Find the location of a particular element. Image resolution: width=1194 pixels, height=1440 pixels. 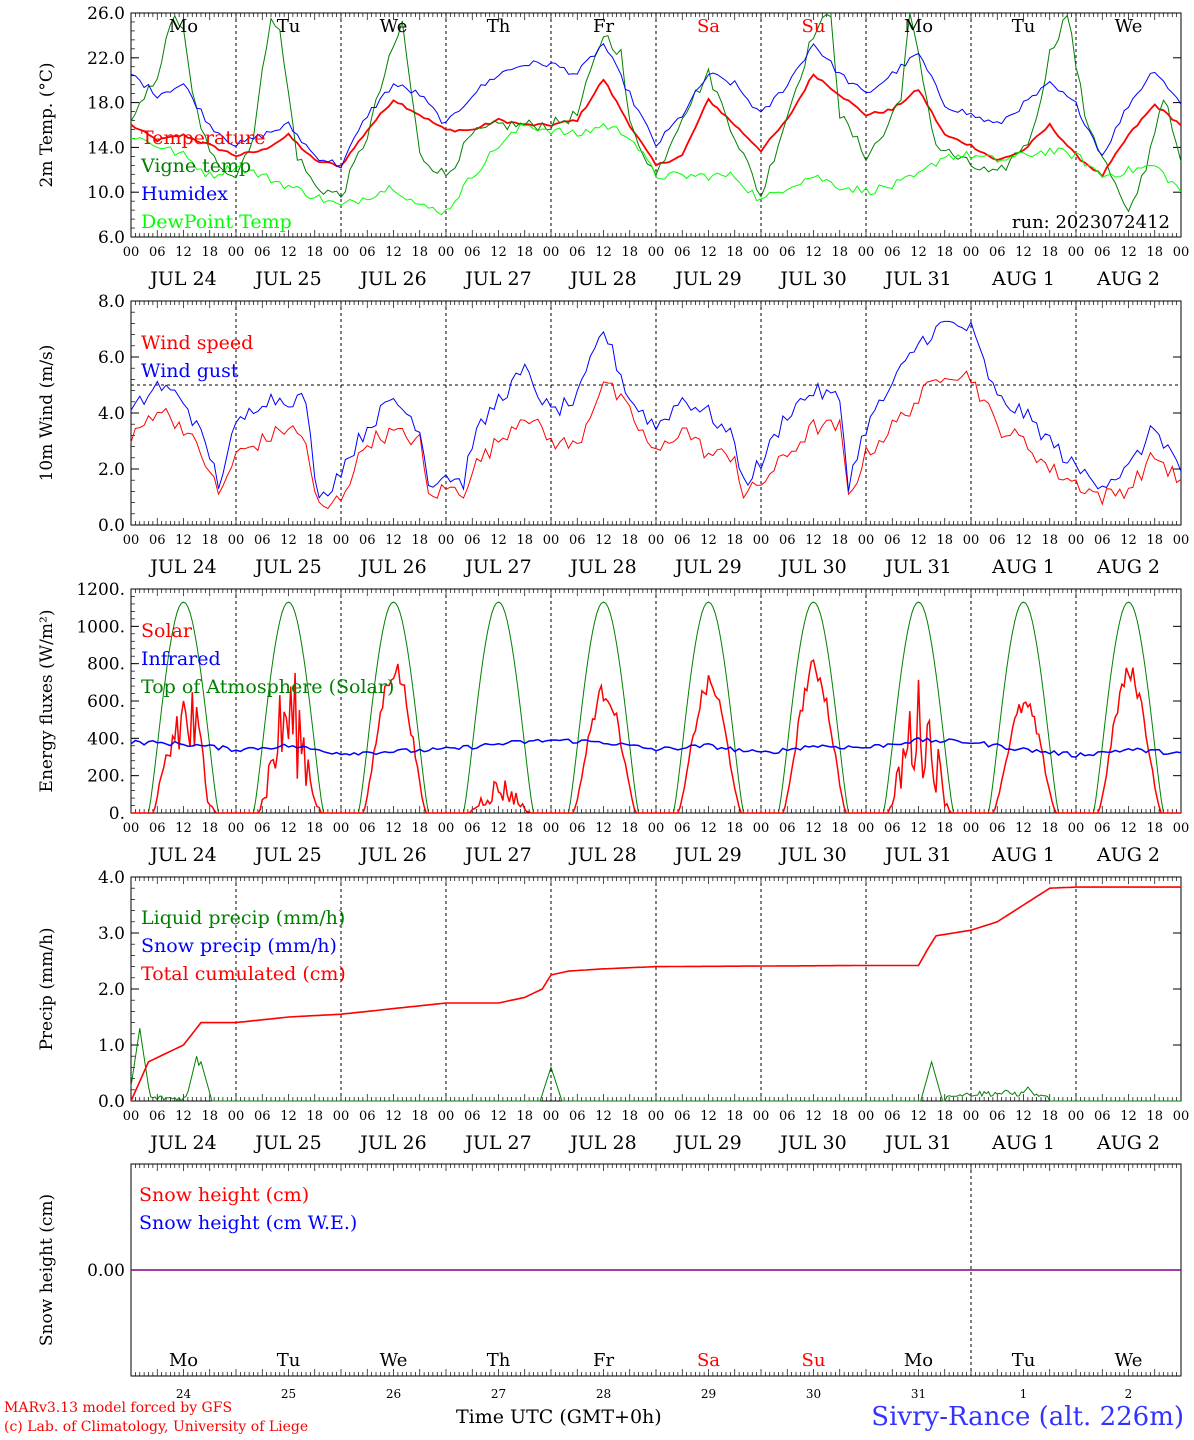

weekday-label: Tu is located at coordinates (1024, 1360).